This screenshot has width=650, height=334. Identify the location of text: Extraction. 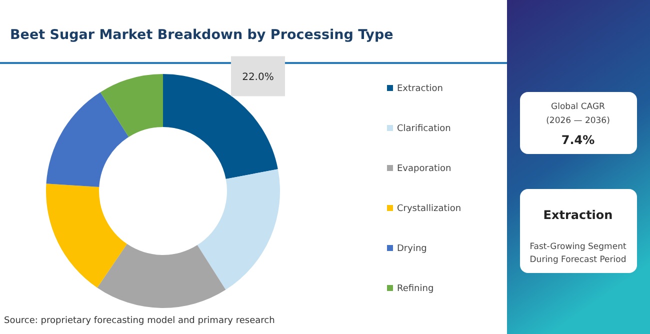
(578, 215).